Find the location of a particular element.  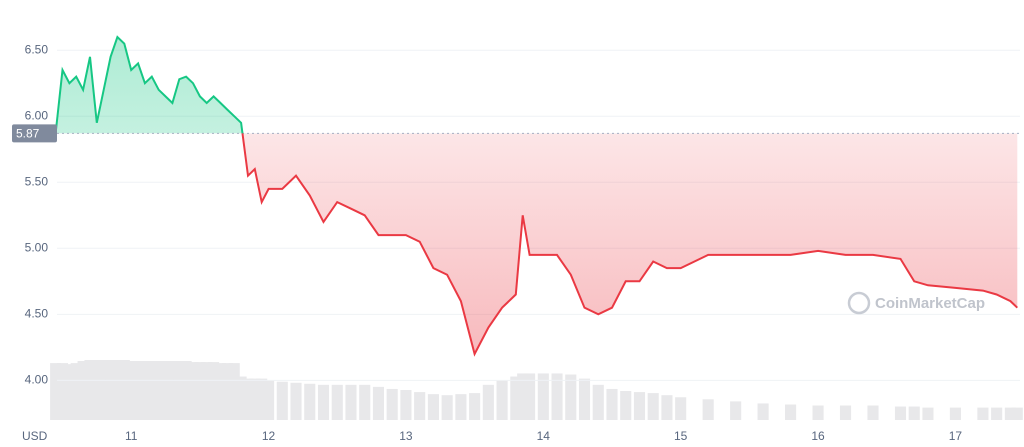

x-tick-label: 13 is located at coordinates (406, 436).